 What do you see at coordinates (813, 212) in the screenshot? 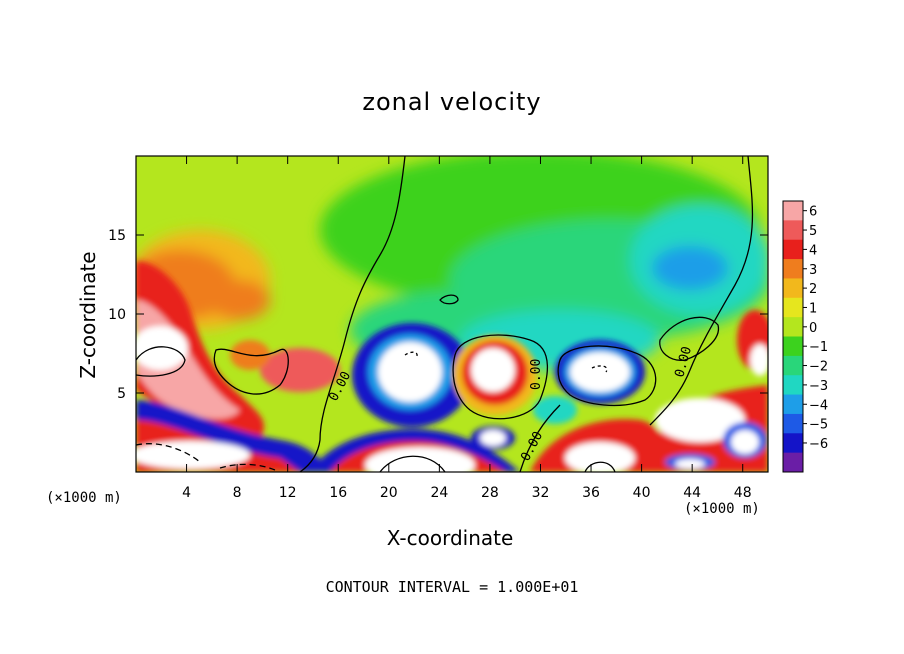
I see `colorbar-label: 6` at bounding box center [813, 212].